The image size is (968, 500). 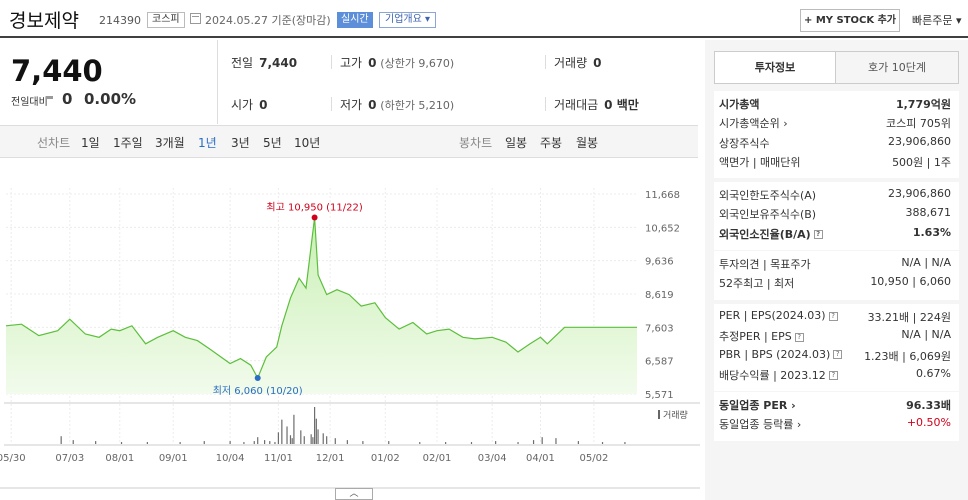 I want to click on chart-period-bar: 선차트 1일 1주일 3개월 1년 3년 5년 10년 봉차트 일봉 주봉 월봉, so click(x=349, y=141).